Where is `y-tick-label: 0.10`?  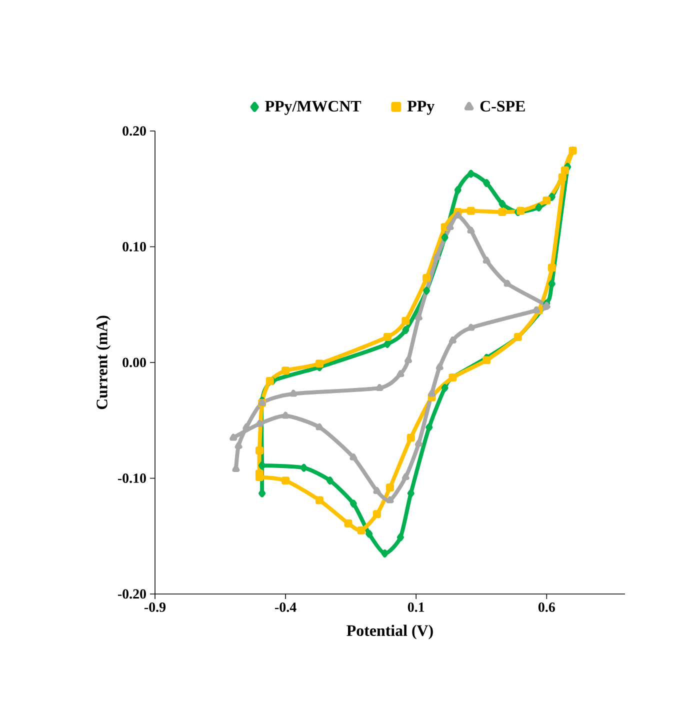 y-tick-label: 0.10 is located at coordinates (134, 247).